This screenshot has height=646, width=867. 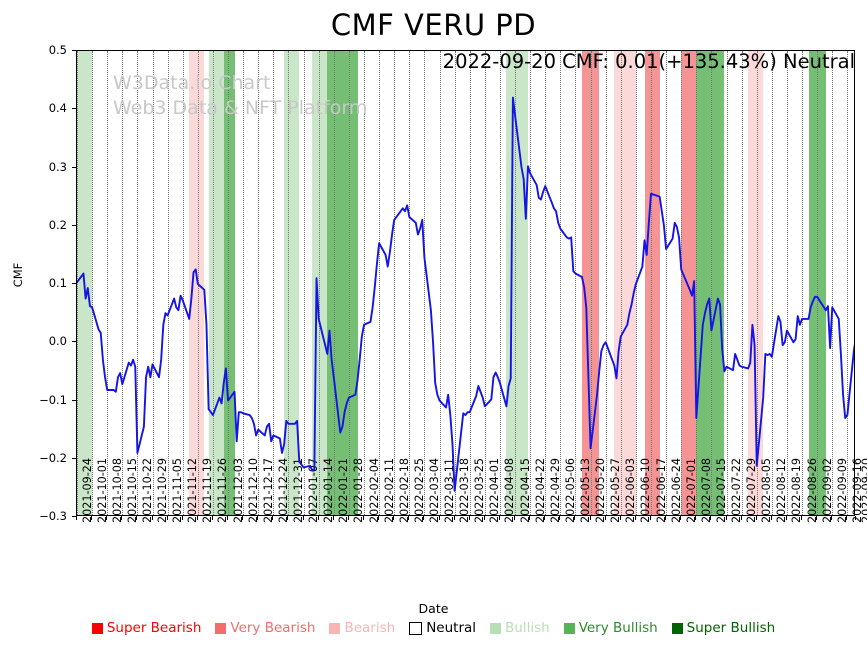 I want to click on legend-item-bearish: Bearish, so click(x=362, y=628).